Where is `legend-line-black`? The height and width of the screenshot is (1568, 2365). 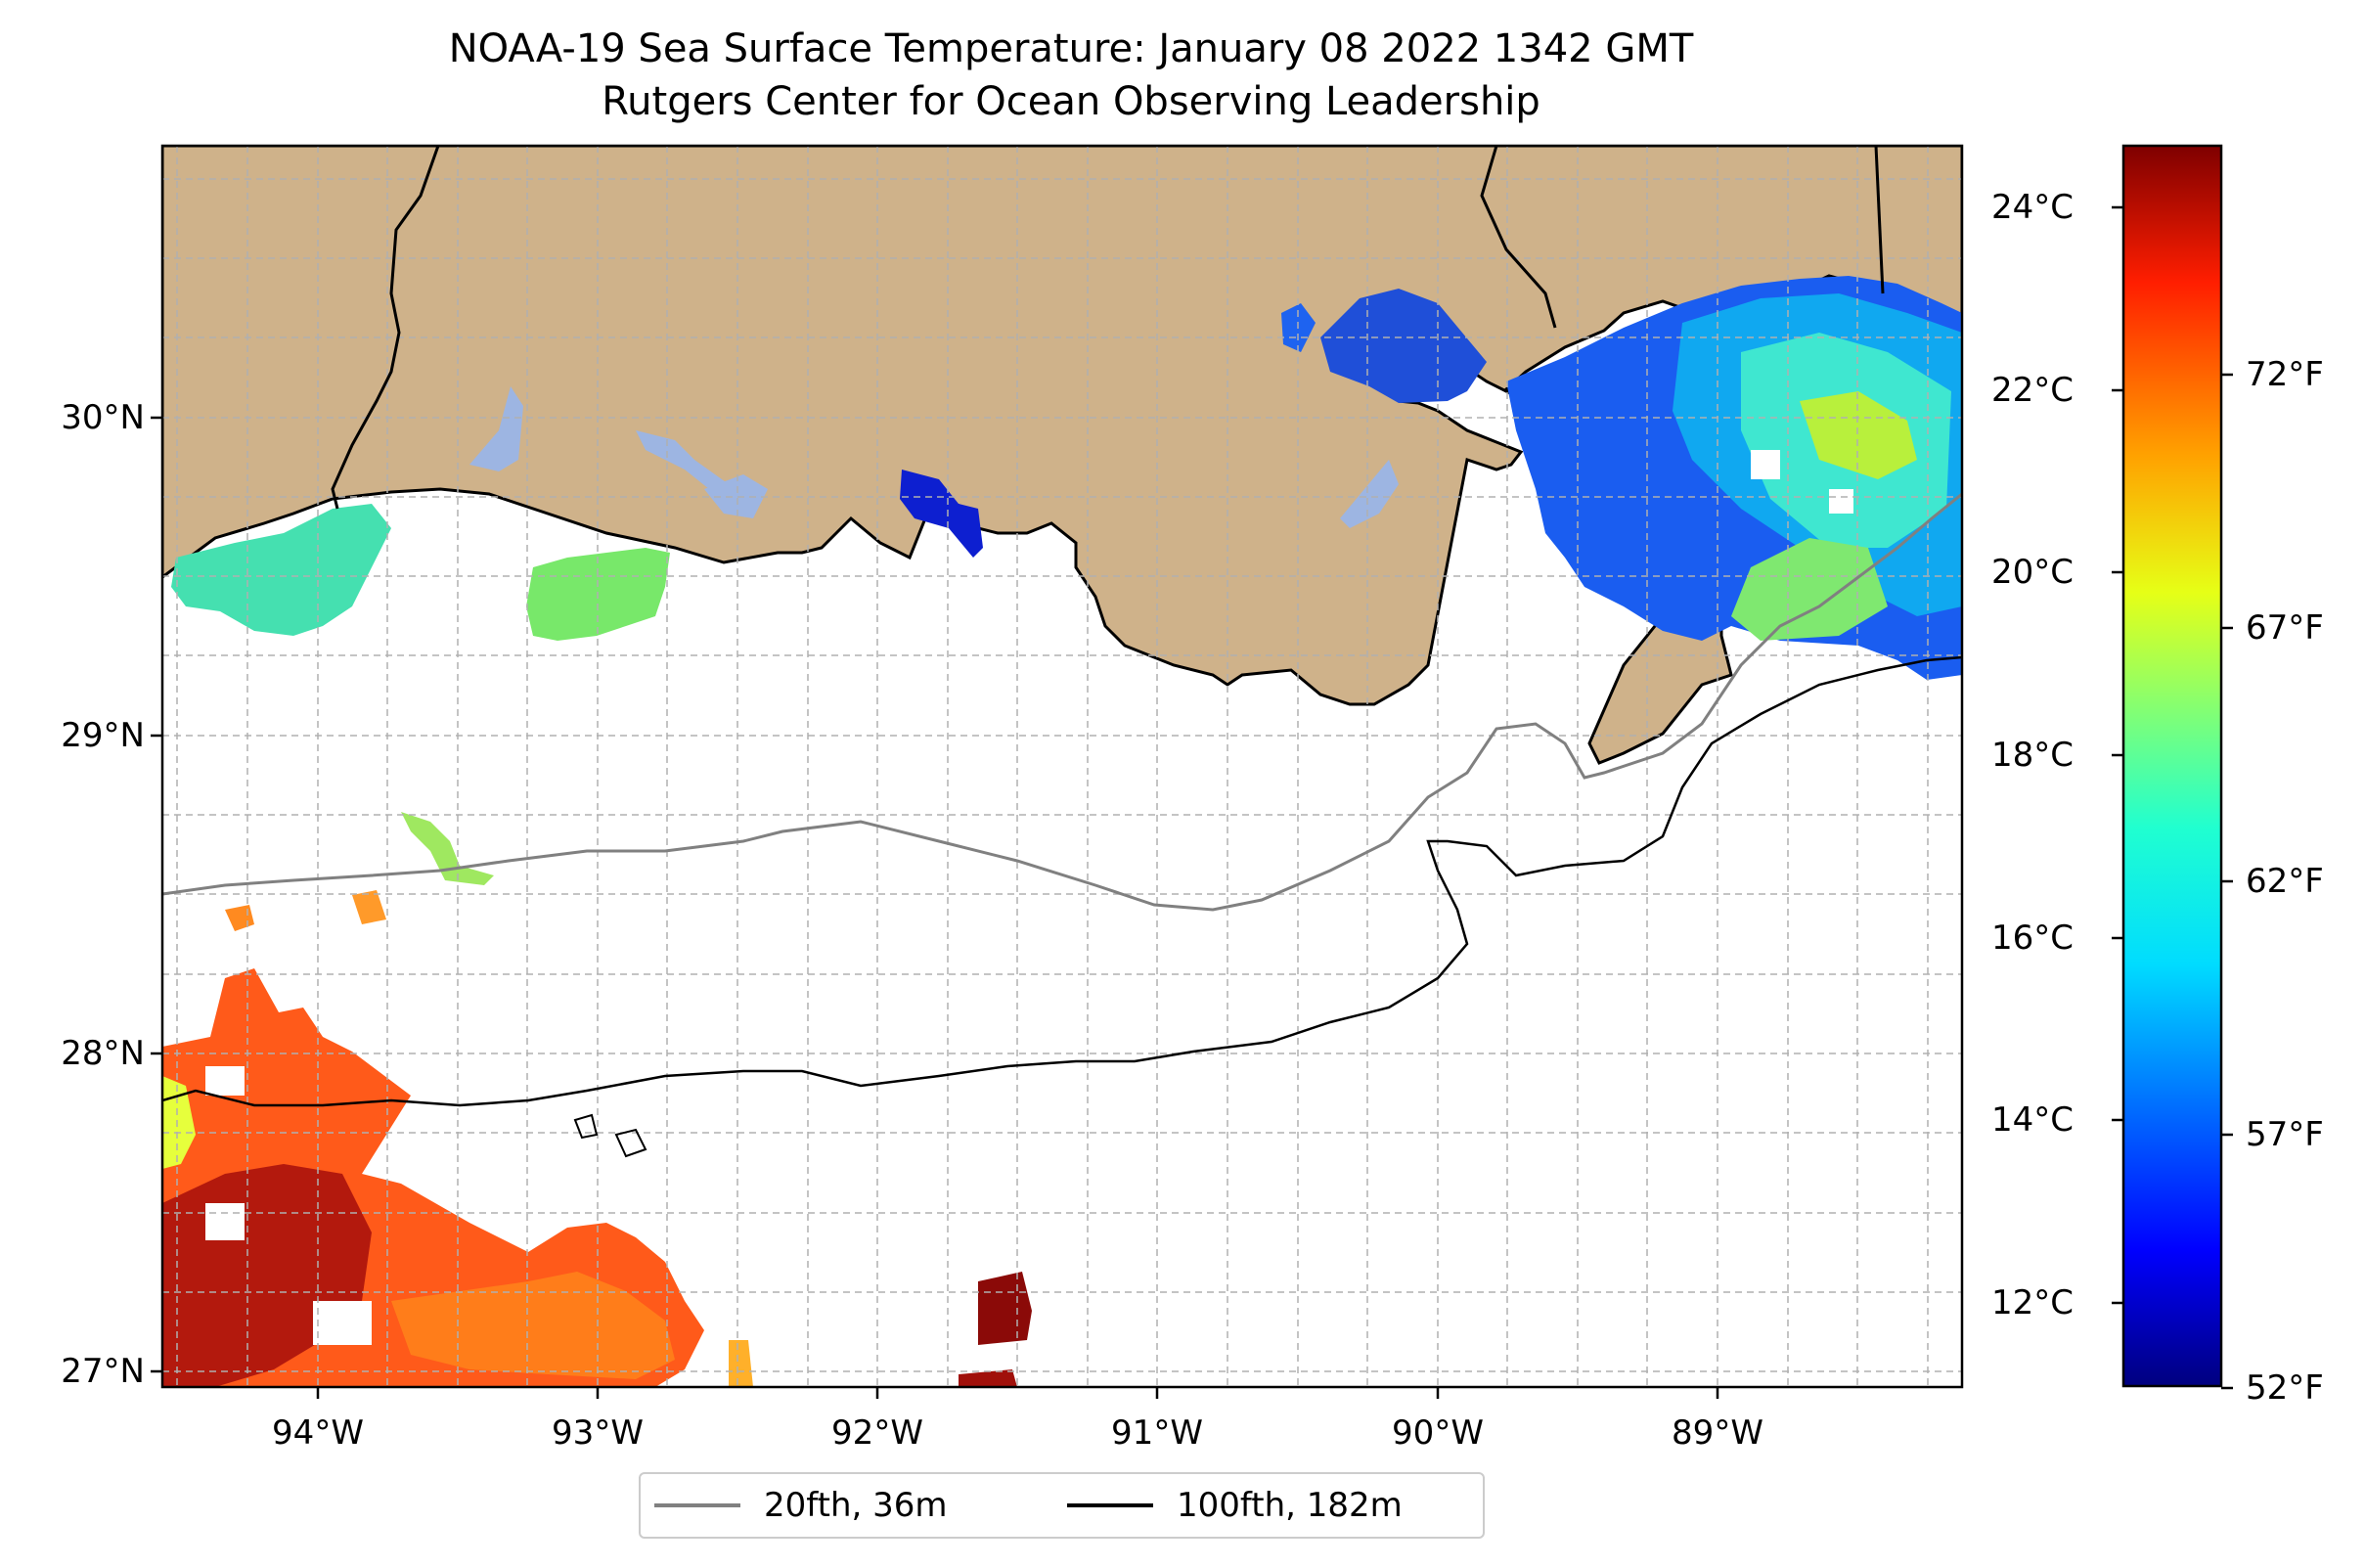 legend-line-black is located at coordinates (1110, 1505).